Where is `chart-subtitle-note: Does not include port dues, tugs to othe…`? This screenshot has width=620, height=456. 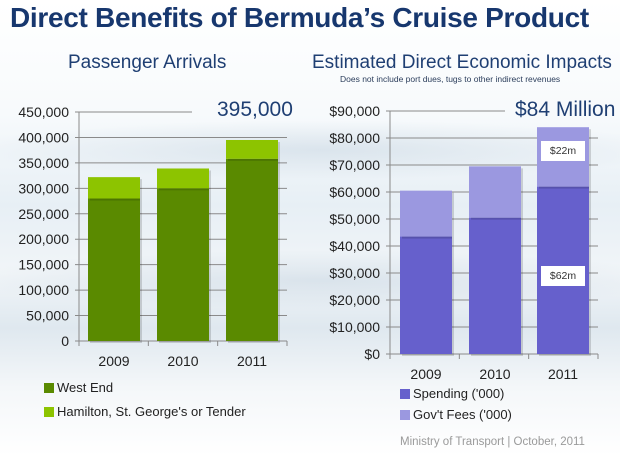
chart-subtitle-note: Does not include port dues, tugs to othe… is located at coordinates (450, 79).